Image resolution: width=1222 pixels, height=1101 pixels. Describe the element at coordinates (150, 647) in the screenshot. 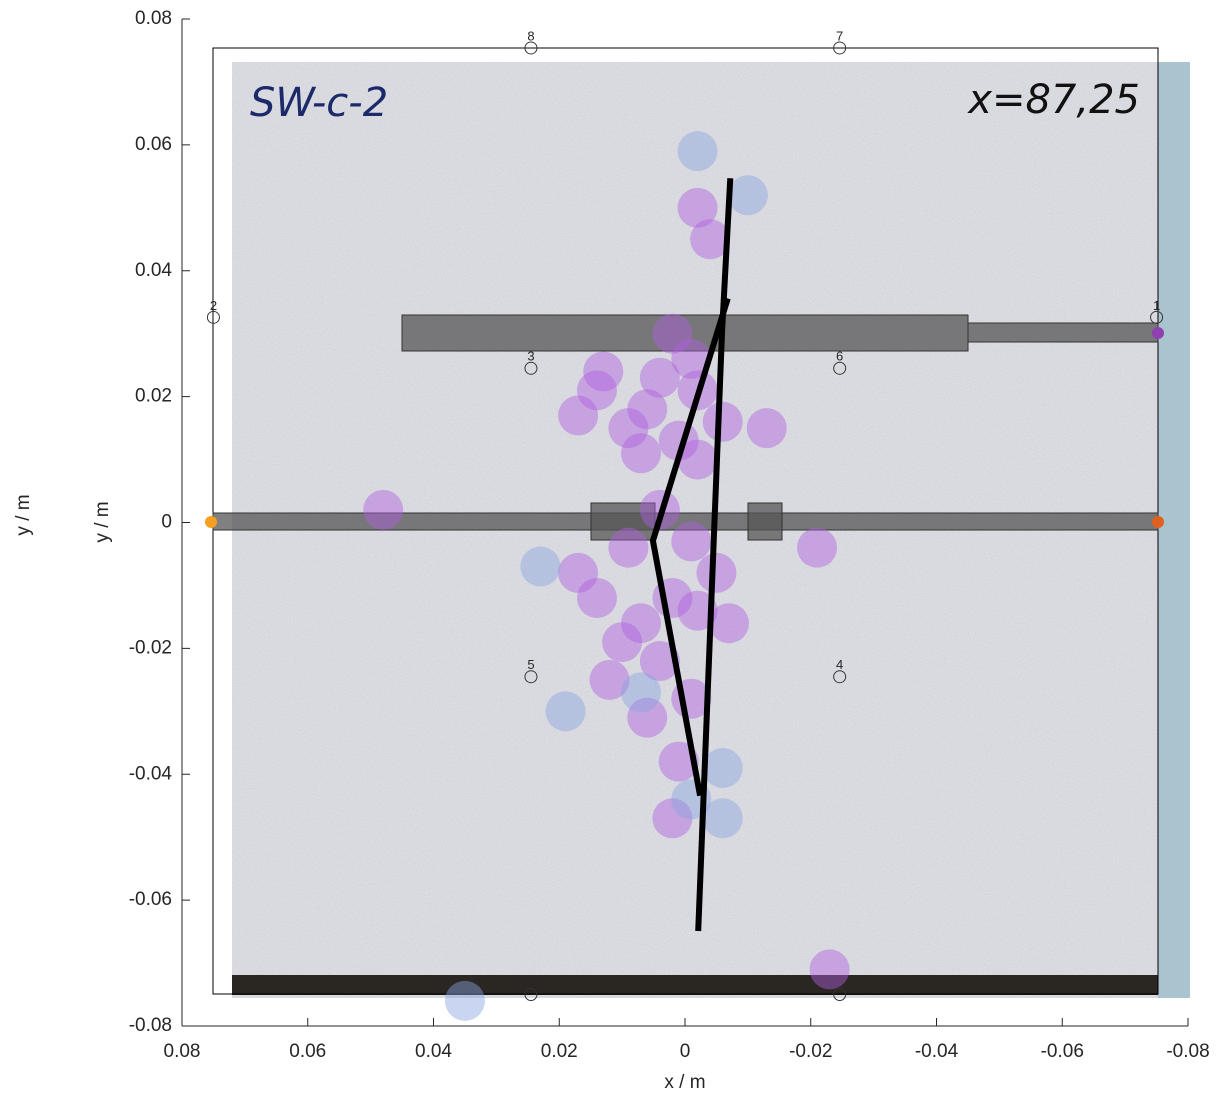

I see `y-tick-label: -0.02` at that location.